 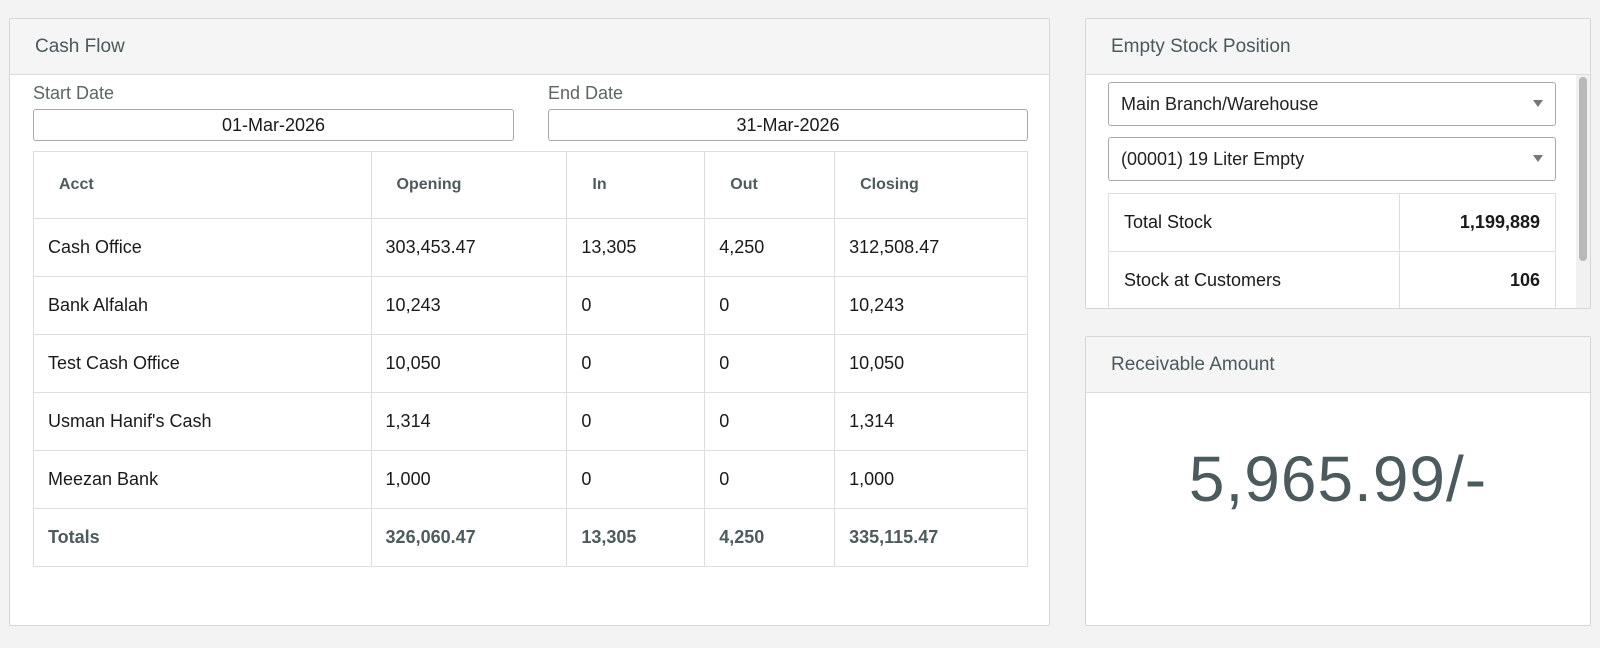 I want to click on cash-flow-title: Cash Flow, so click(x=529, y=47).